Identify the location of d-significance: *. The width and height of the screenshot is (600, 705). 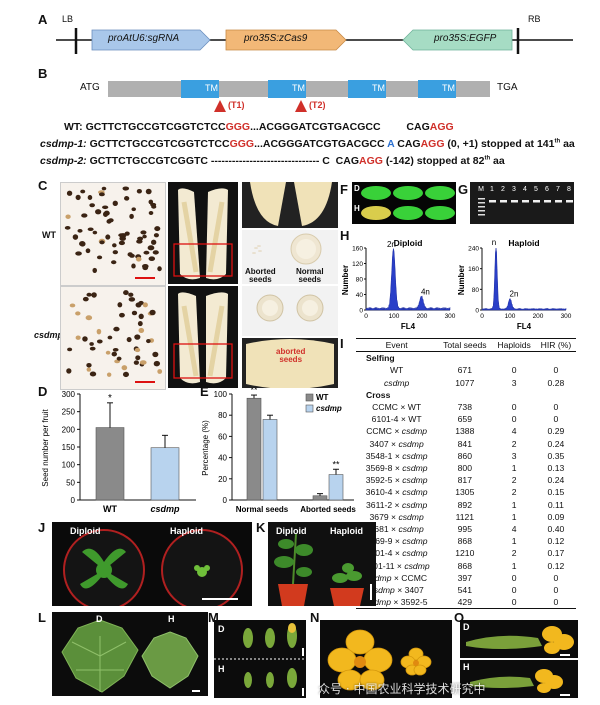
(110, 398).